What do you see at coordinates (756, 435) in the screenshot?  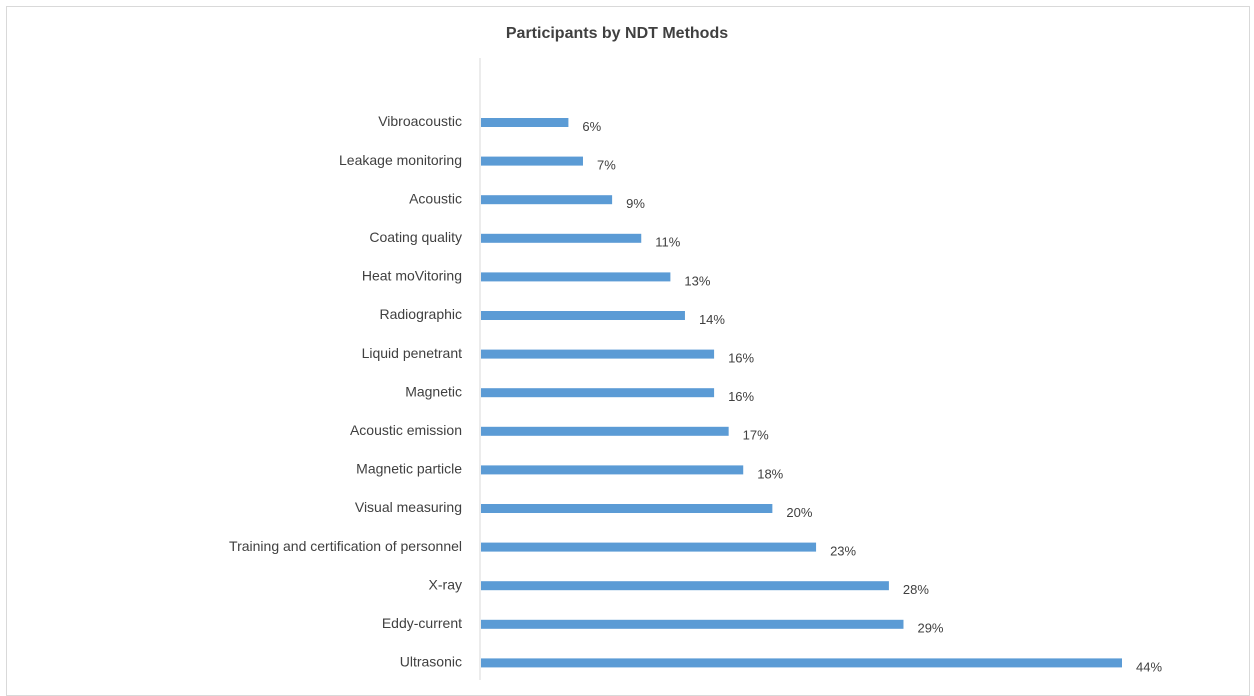 I see `data-label: 17%` at bounding box center [756, 435].